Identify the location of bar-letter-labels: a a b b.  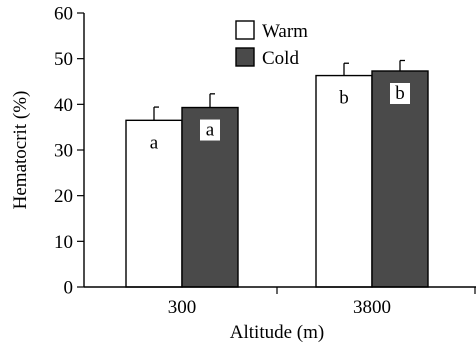
(280, 117).